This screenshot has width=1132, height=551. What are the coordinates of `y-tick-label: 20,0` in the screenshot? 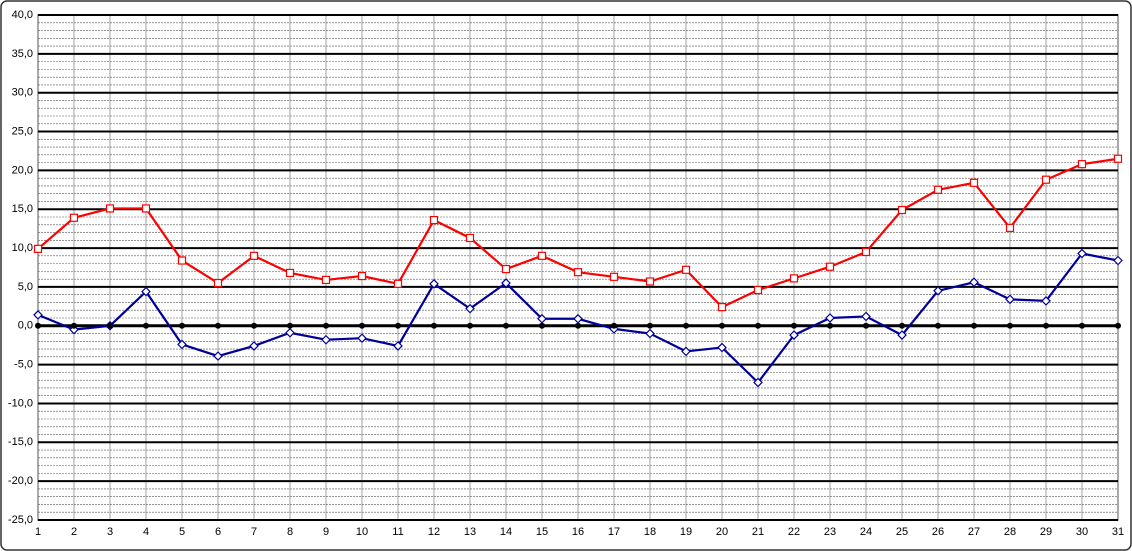 It's located at (22, 170).